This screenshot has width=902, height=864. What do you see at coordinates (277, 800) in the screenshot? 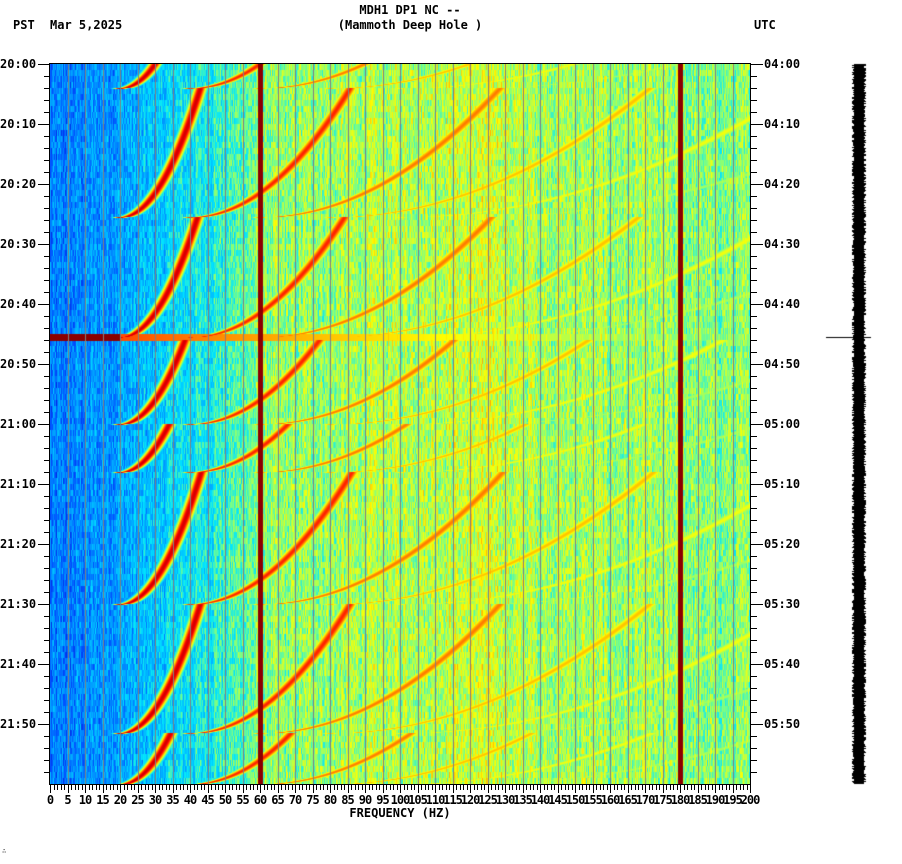
I see `x-tick-label: 65` at bounding box center [277, 800].